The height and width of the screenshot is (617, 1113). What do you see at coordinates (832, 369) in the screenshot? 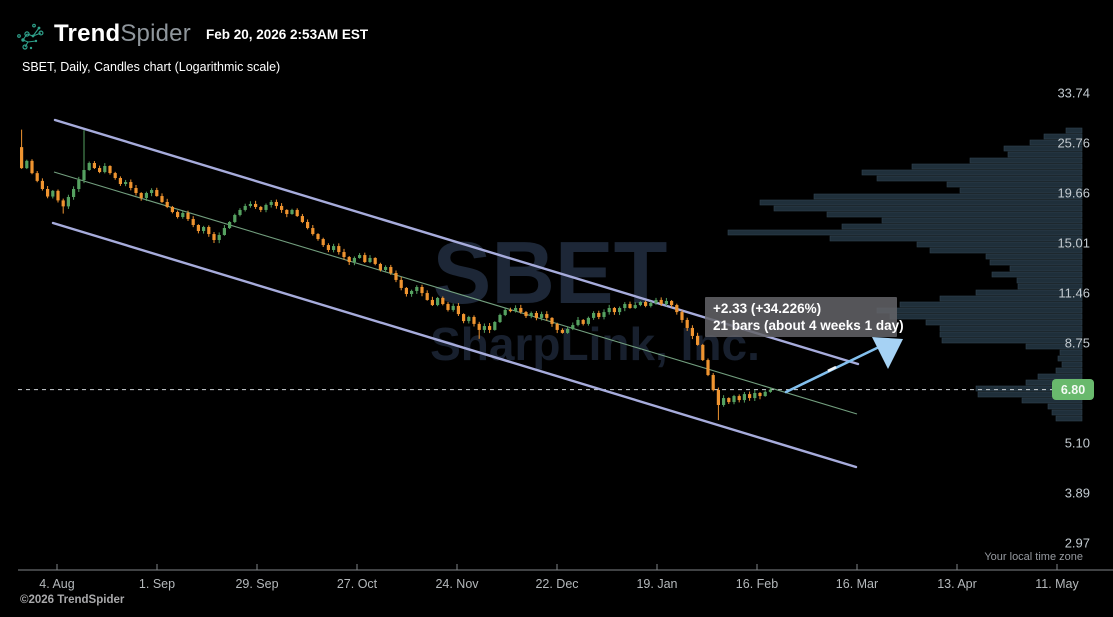
I see `measurement-handle` at bounding box center [832, 369].